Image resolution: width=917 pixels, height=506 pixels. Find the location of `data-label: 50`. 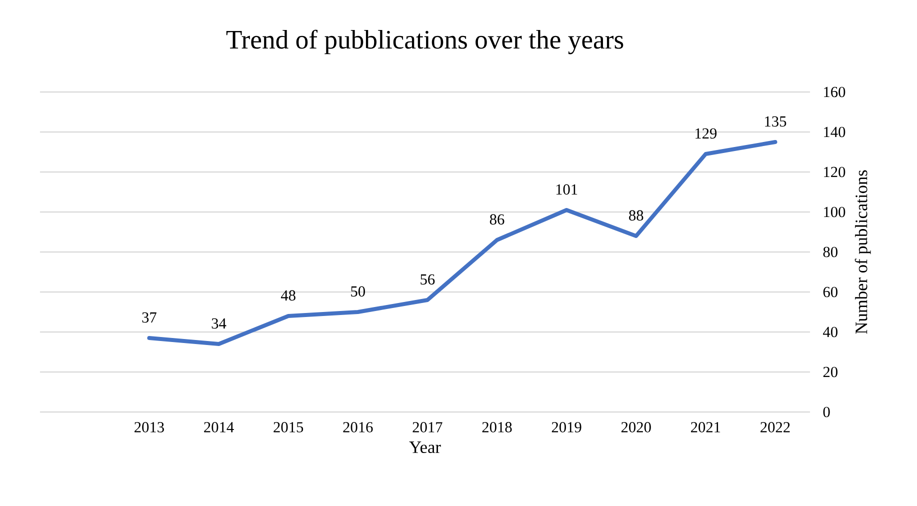

data-label: 50 is located at coordinates (358, 291).